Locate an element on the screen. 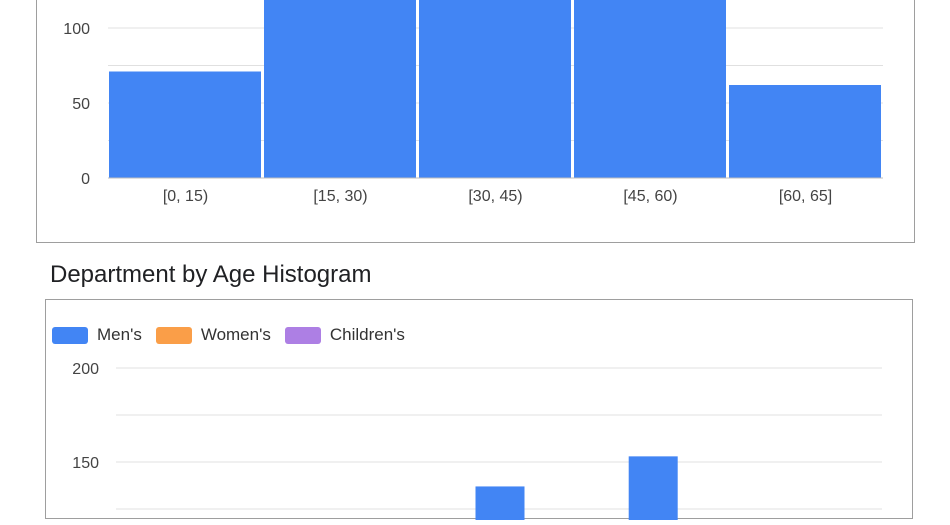 Image resolution: width=950 pixels, height=525 pixels. y-tick-label: 200 is located at coordinates (85, 369).